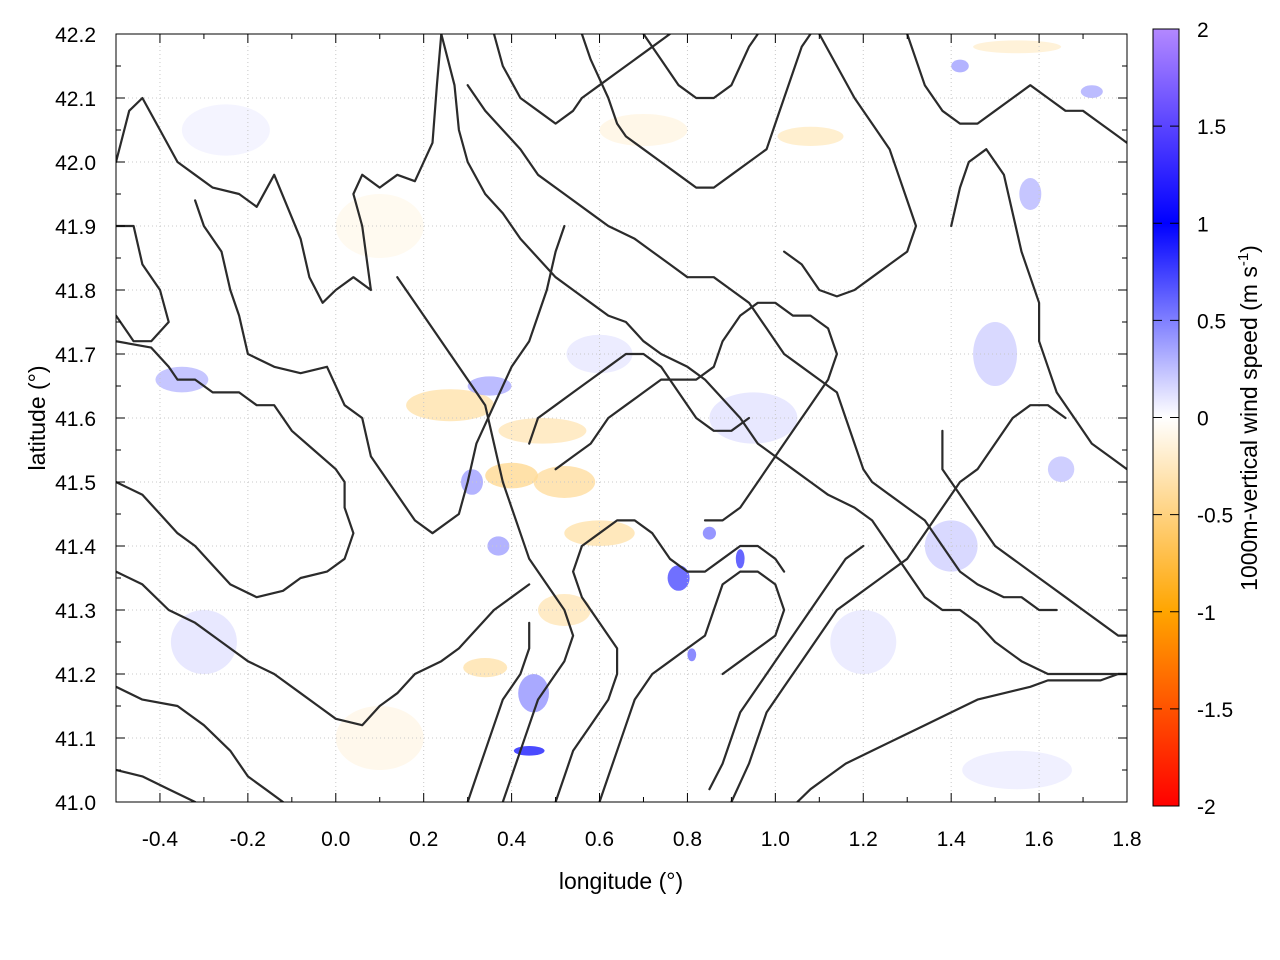  Describe the element at coordinates (1038, 839) in the screenshot. I see `x-tick-label: 1.6` at that location.